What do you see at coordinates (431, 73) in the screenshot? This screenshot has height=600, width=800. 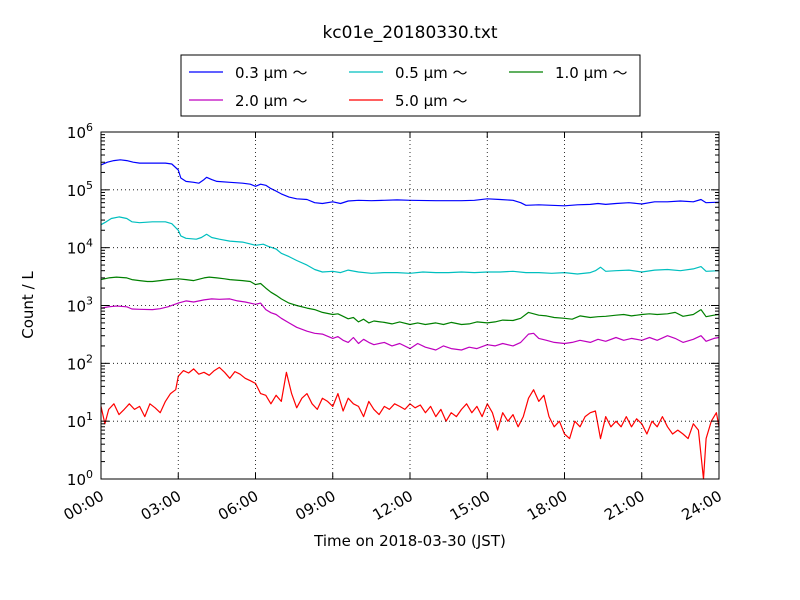 I see `legend-label: 0.5 μm ～` at bounding box center [431, 73].